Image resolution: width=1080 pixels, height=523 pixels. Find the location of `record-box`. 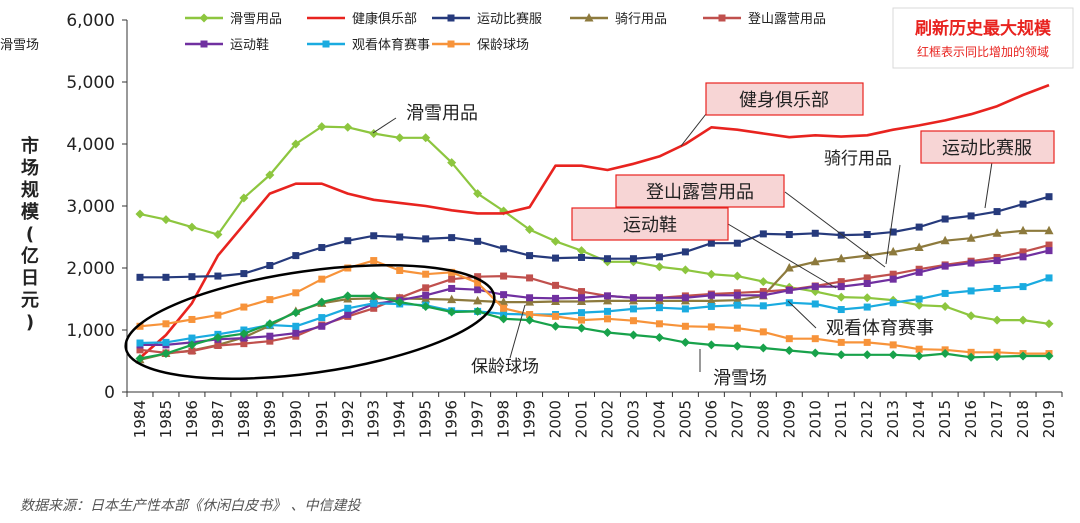

record-box is located at coordinates (983, 38).